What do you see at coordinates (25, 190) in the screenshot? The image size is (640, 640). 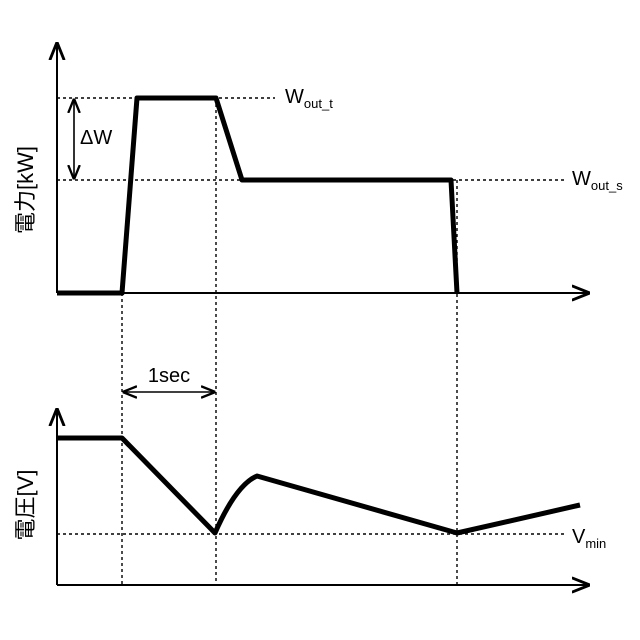 I see `power-y-axis-label: 電力[kW]` at bounding box center [25, 190].